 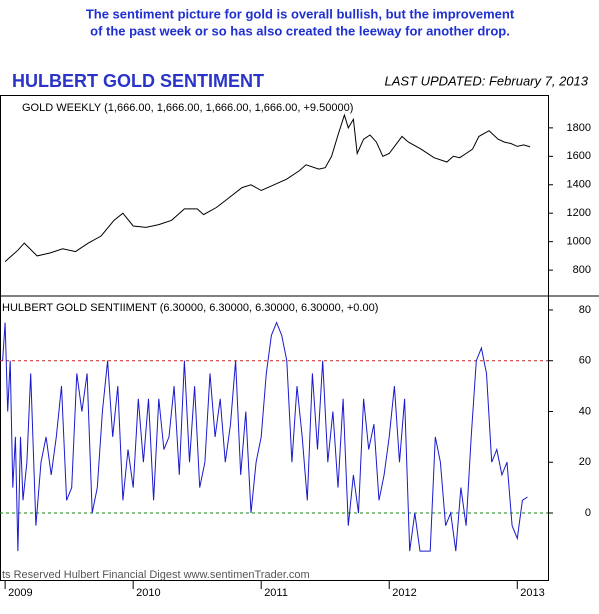 What do you see at coordinates (585, 411) in the screenshot?
I see `y-tick-label: 40` at bounding box center [585, 411].